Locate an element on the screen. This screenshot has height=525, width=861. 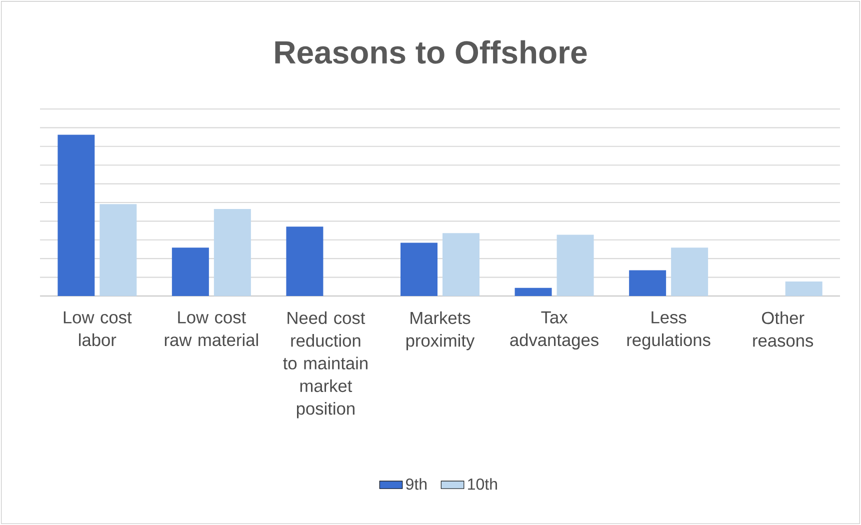
x-tick-label: Low cost raw material is located at coordinates (211, 328).